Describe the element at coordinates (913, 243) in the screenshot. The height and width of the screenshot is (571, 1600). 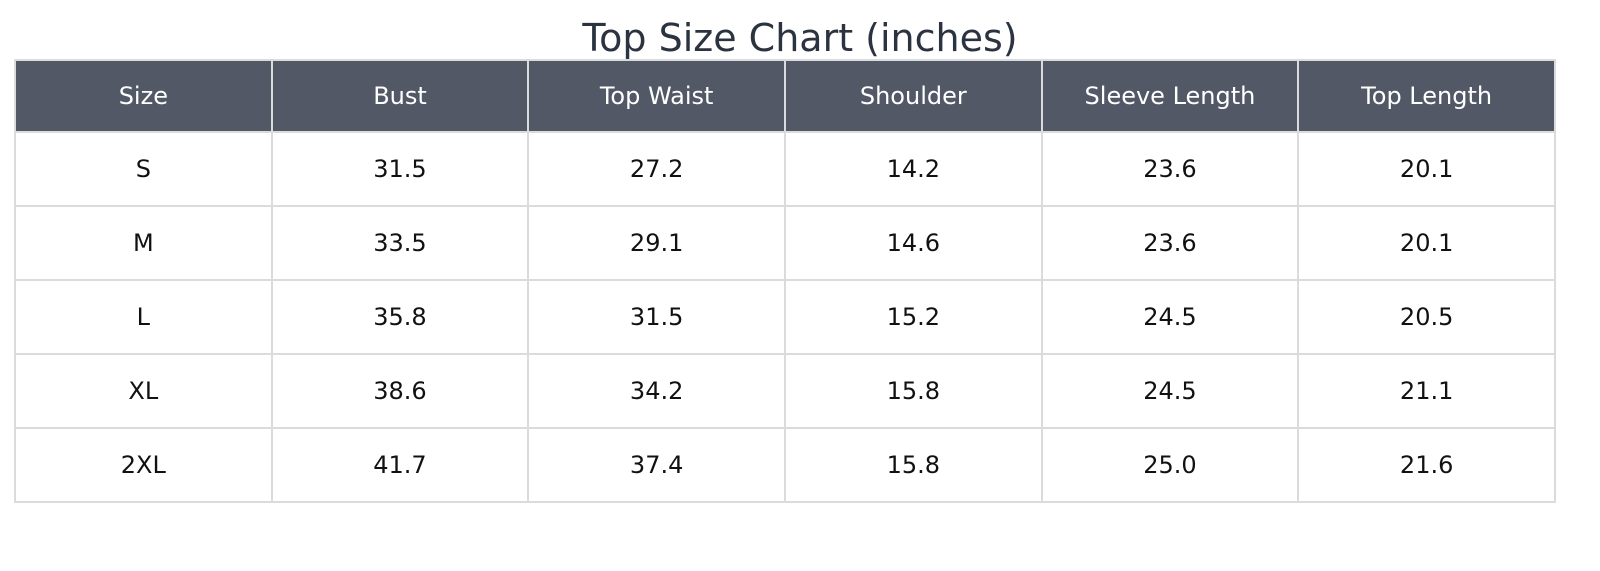
I see `table-cell: 14.6` at that location.